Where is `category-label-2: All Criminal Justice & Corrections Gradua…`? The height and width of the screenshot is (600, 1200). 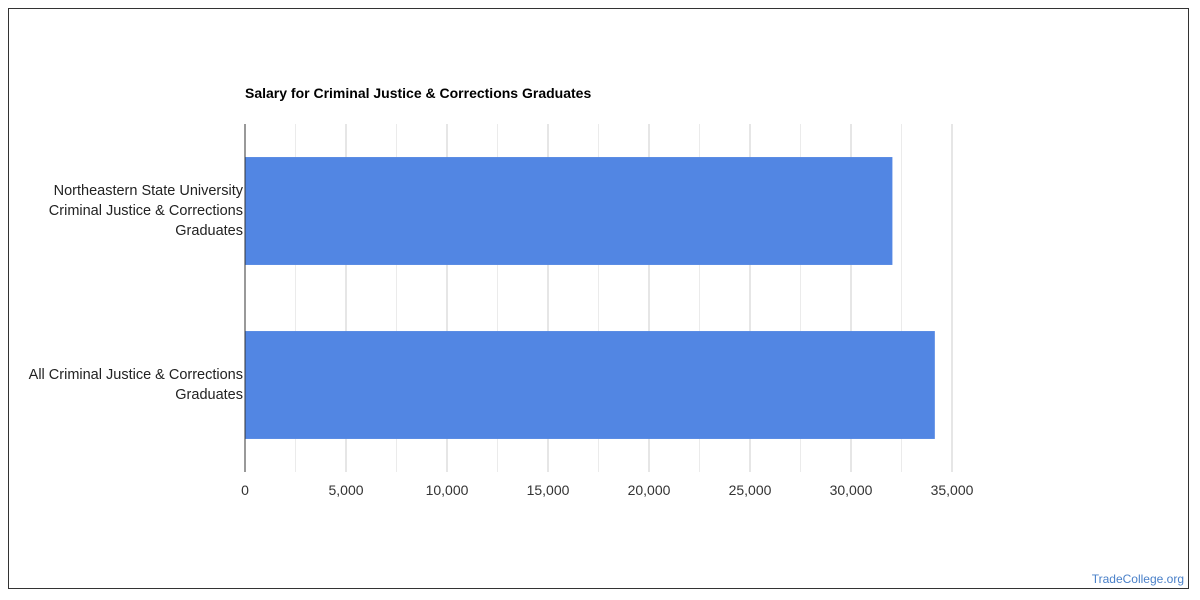 category-label-2: All Criminal Justice & Corrections Gradua… is located at coordinates (135, 385).